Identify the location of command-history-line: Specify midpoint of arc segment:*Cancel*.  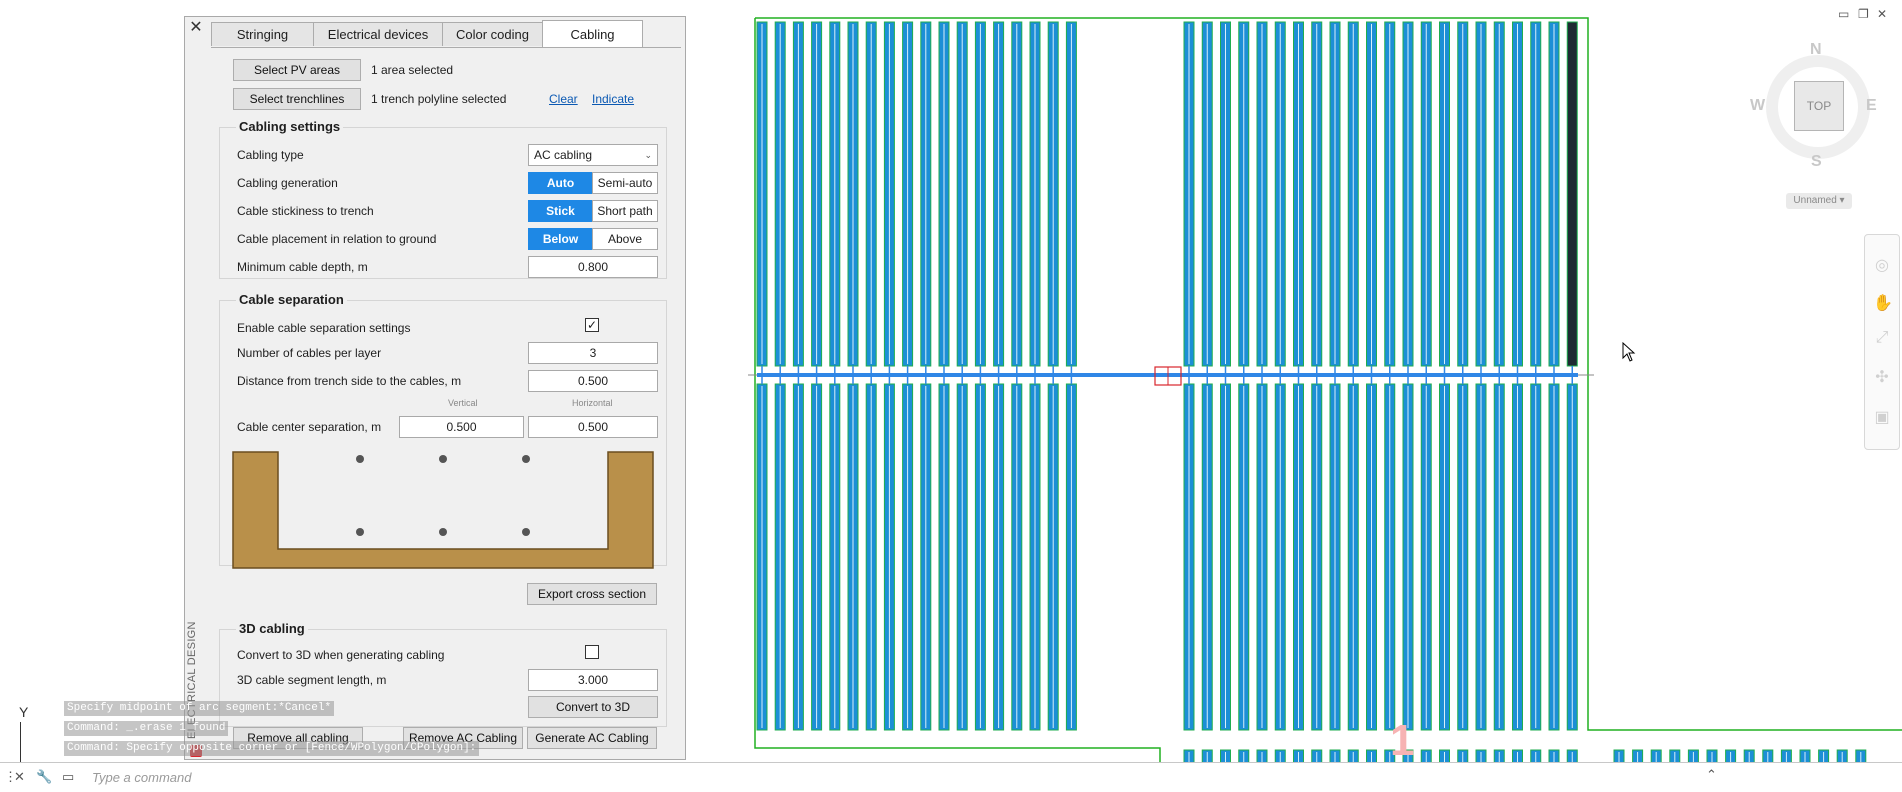
(199, 708).